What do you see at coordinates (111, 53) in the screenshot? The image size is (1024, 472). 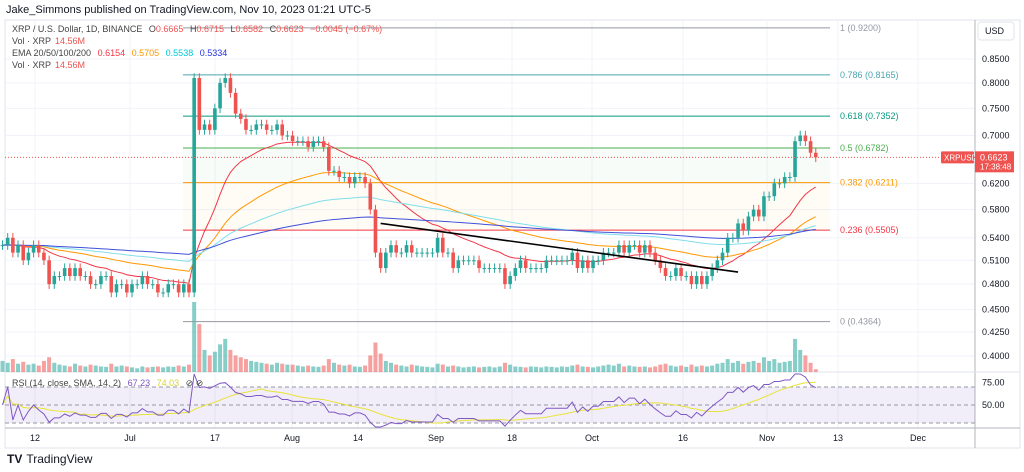 I see `ema20-value: 0.6154` at bounding box center [111, 53].